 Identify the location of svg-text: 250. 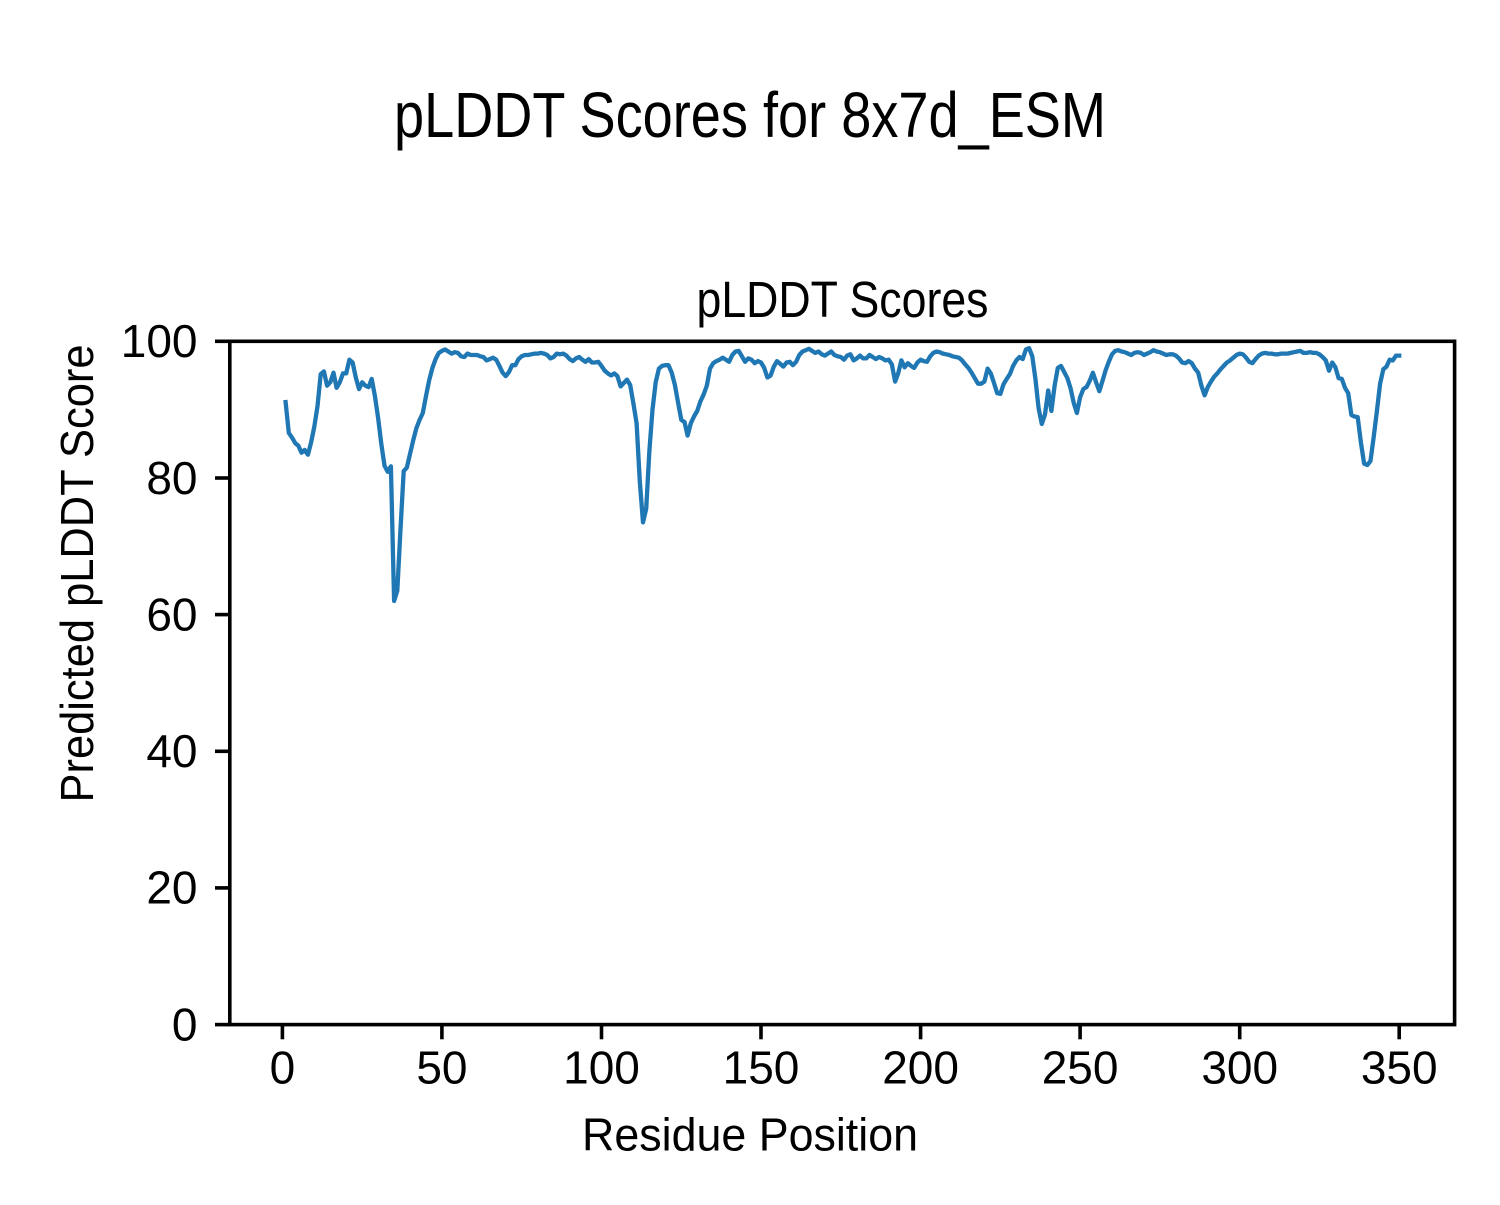
(1080, 1068).